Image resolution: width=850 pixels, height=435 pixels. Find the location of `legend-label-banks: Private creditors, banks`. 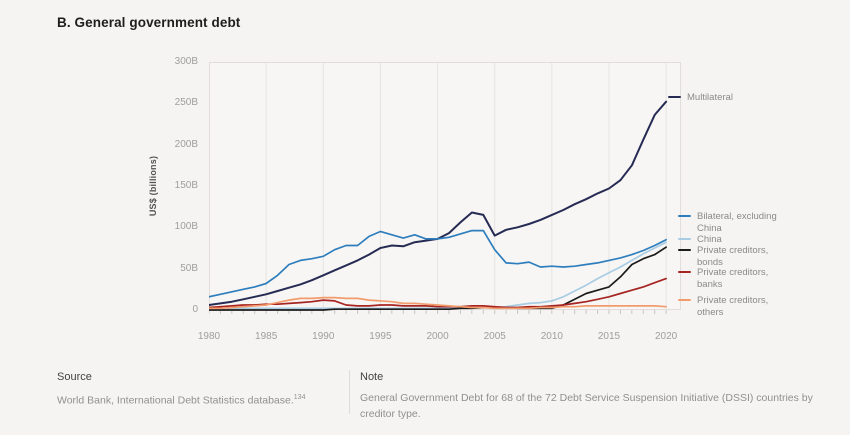

legend-label-banks: Private creditors, banks is located at coordinates (733, 278).